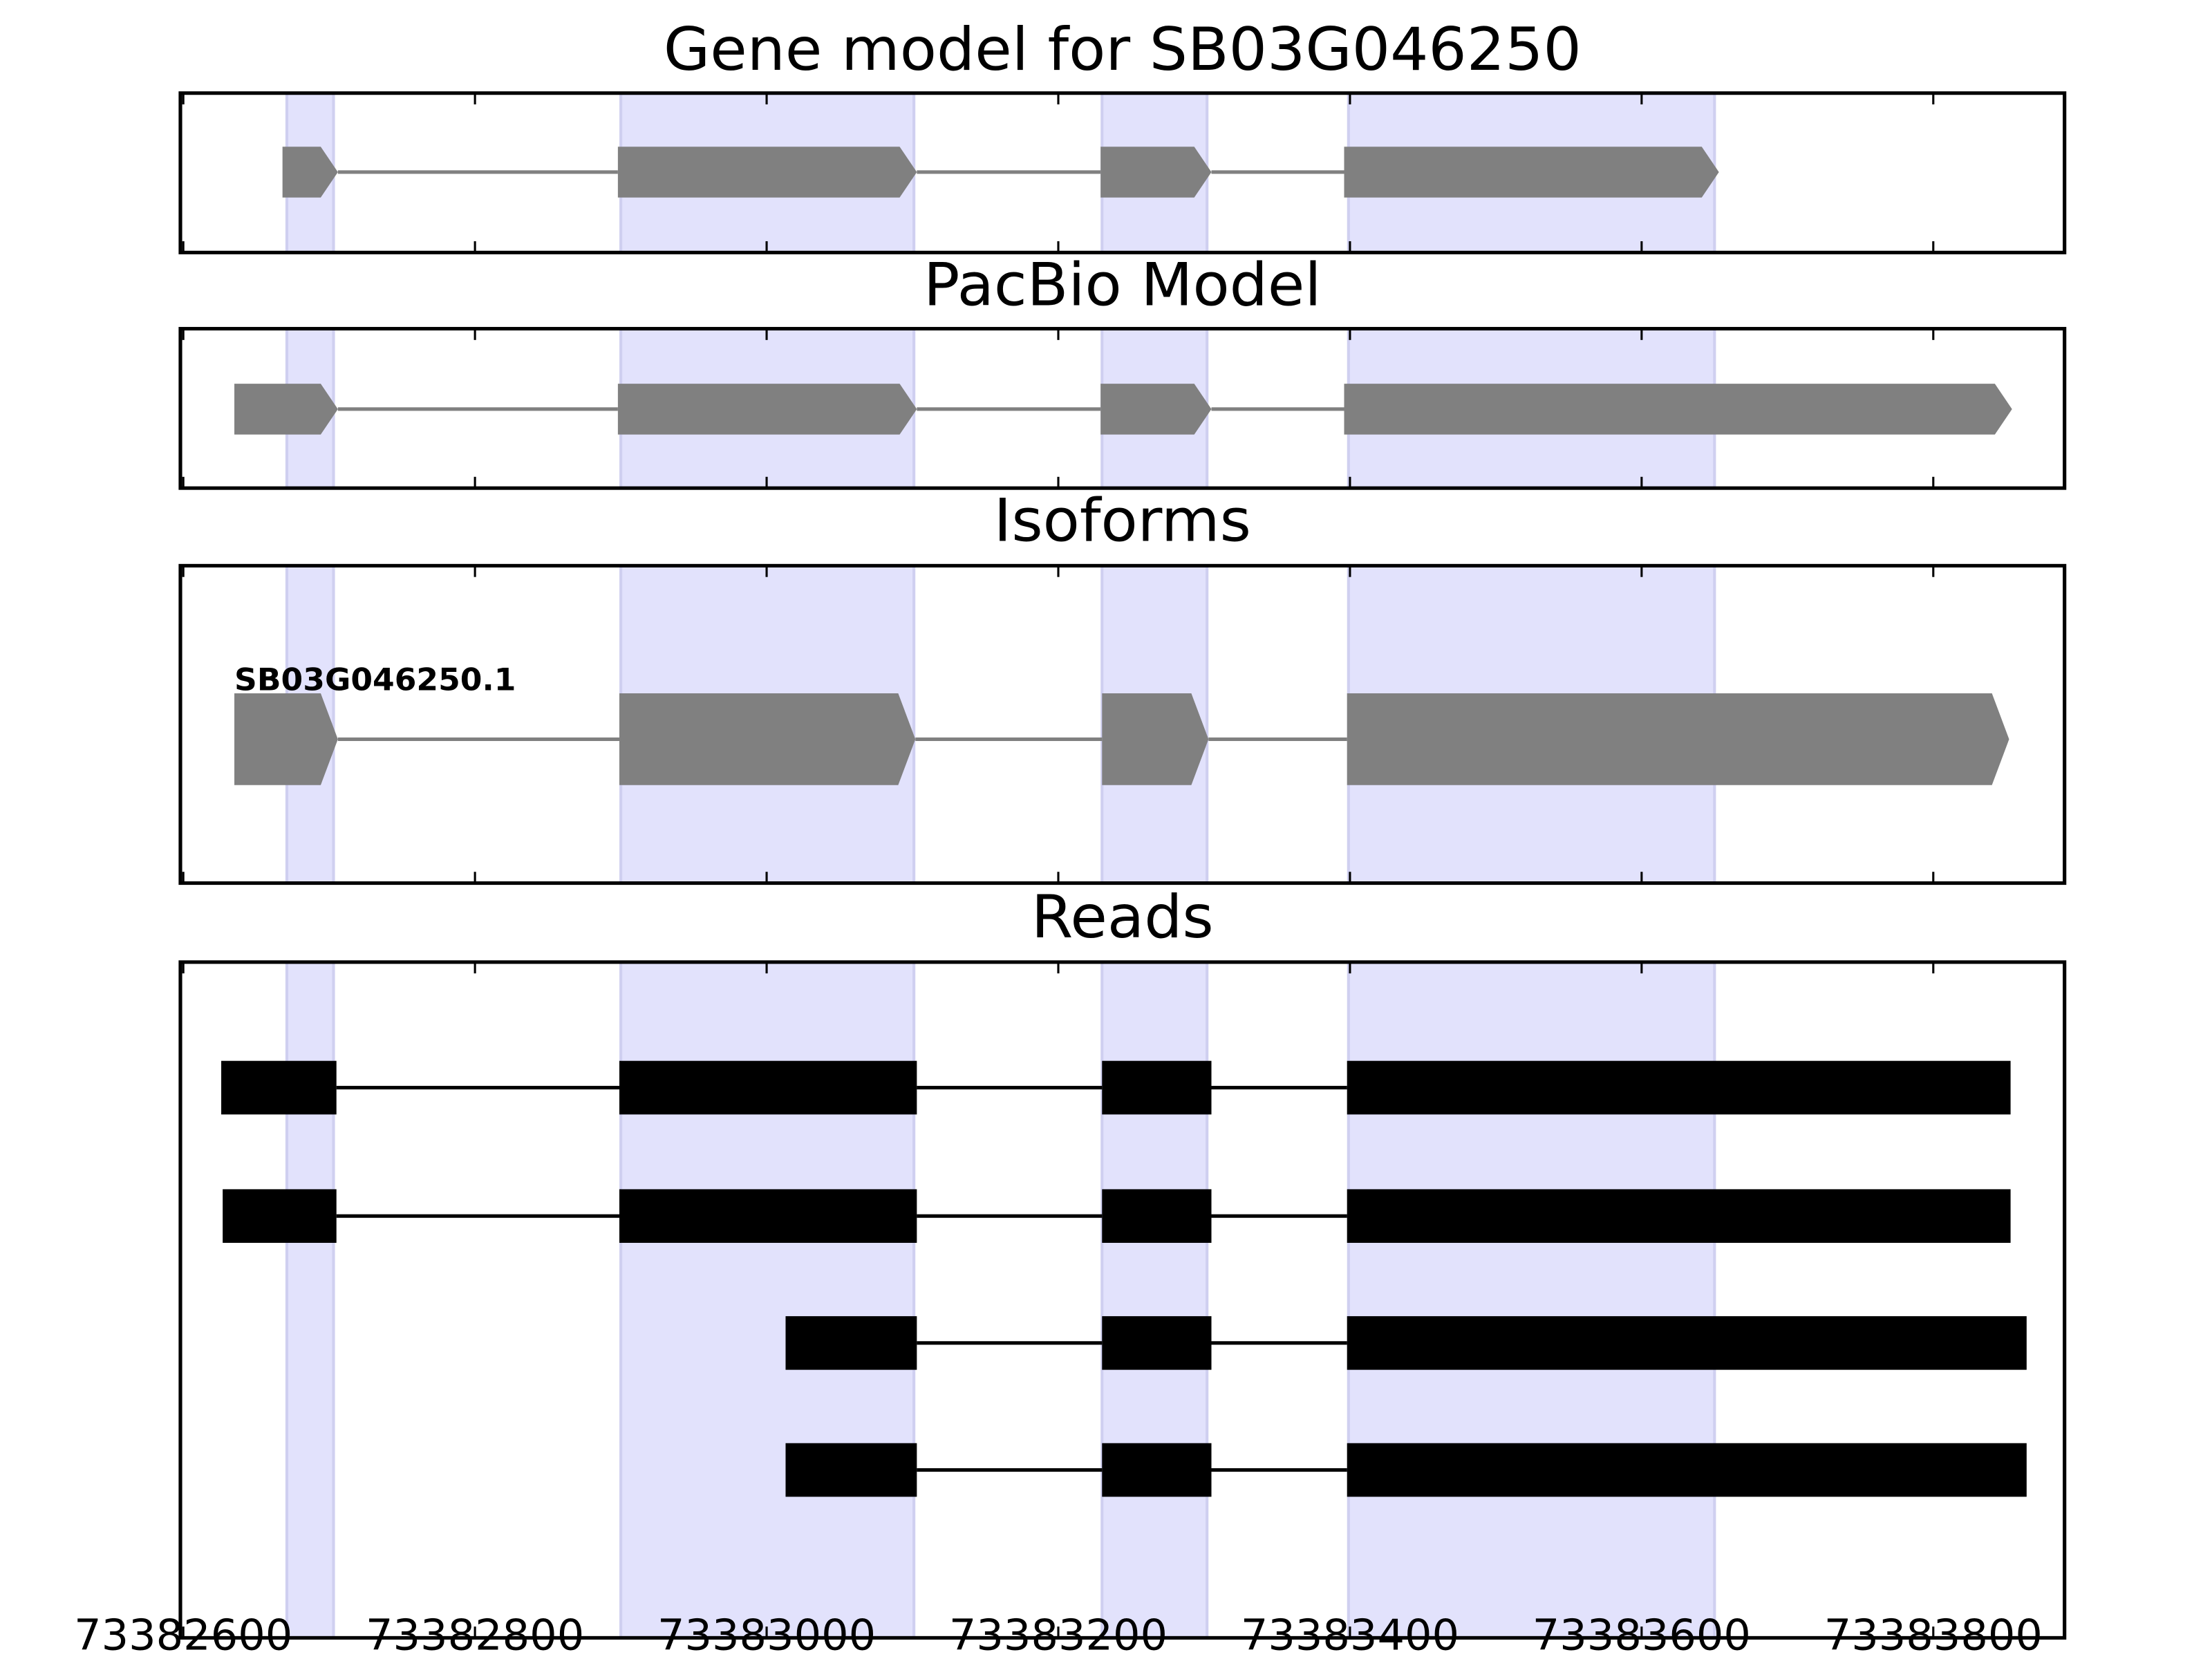 The width and height of the screenshot is (2212, 1659). What do you see at coordinates (183, 1635) in the screenshot?
I see `x-tick-label: 73382600` at bounding box center [183, 1635].